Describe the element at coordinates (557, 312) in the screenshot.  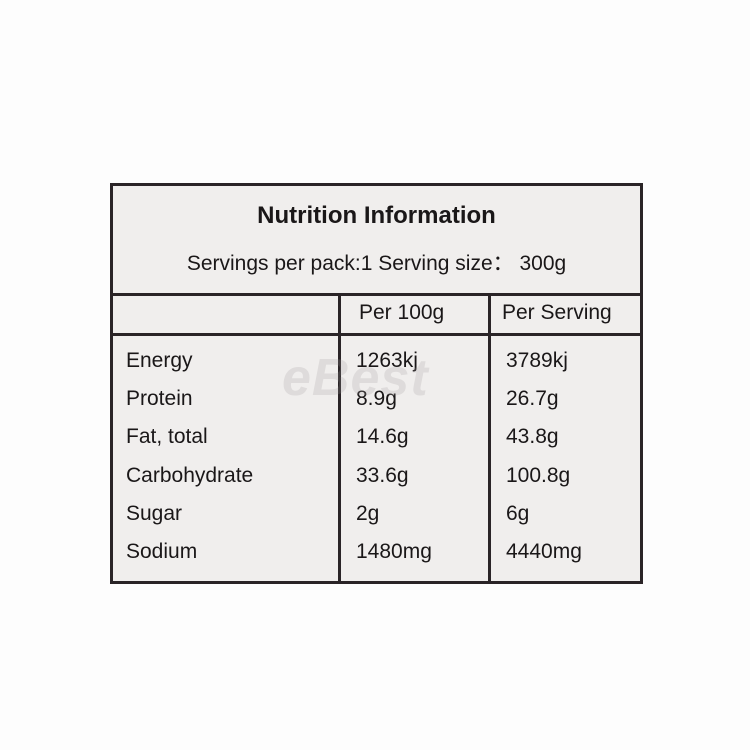
I see `column-header-per-serving: Per Serving` at that location.